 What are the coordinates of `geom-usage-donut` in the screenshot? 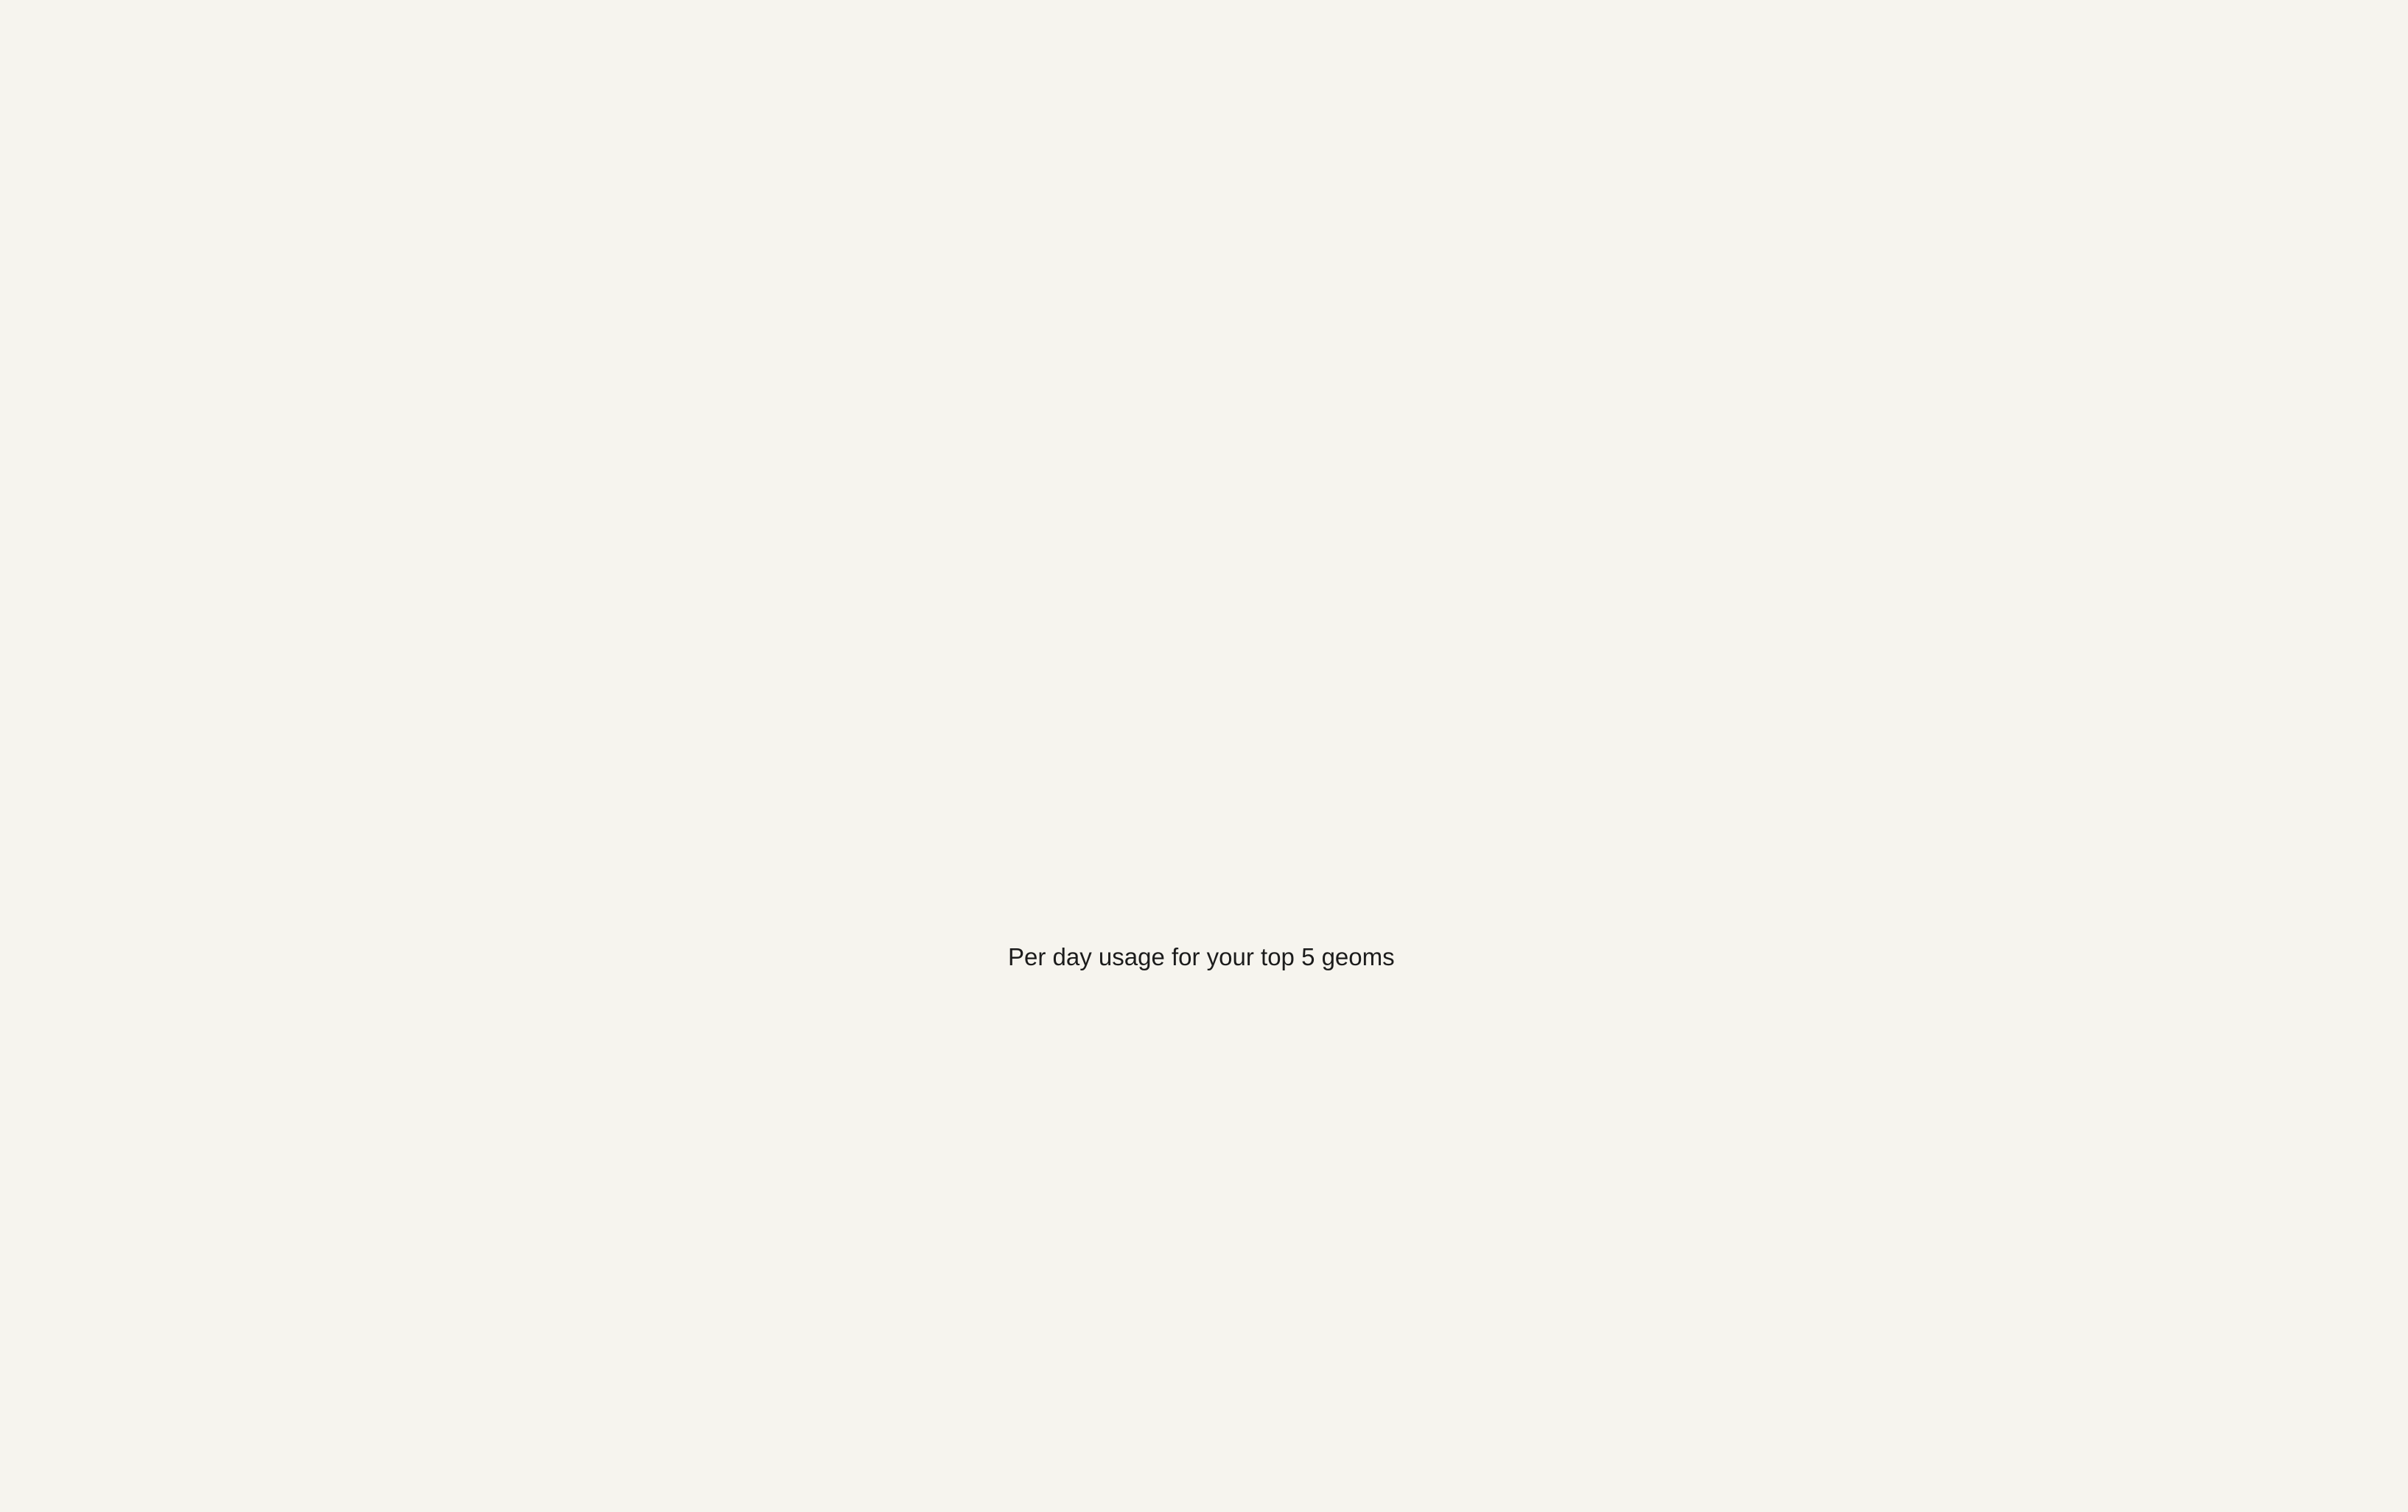 It's located at (2099, 762).